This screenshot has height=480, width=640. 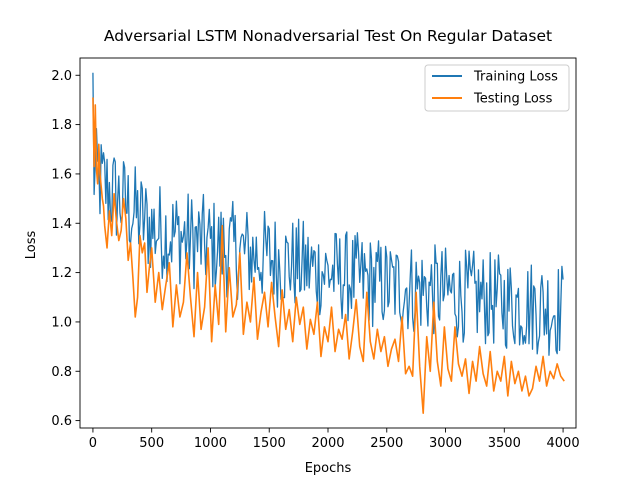 What do you see at coordinates (504, 443) in the screenshot?
I see `x-tick-label: 3500` at bounding box center [504, 443].